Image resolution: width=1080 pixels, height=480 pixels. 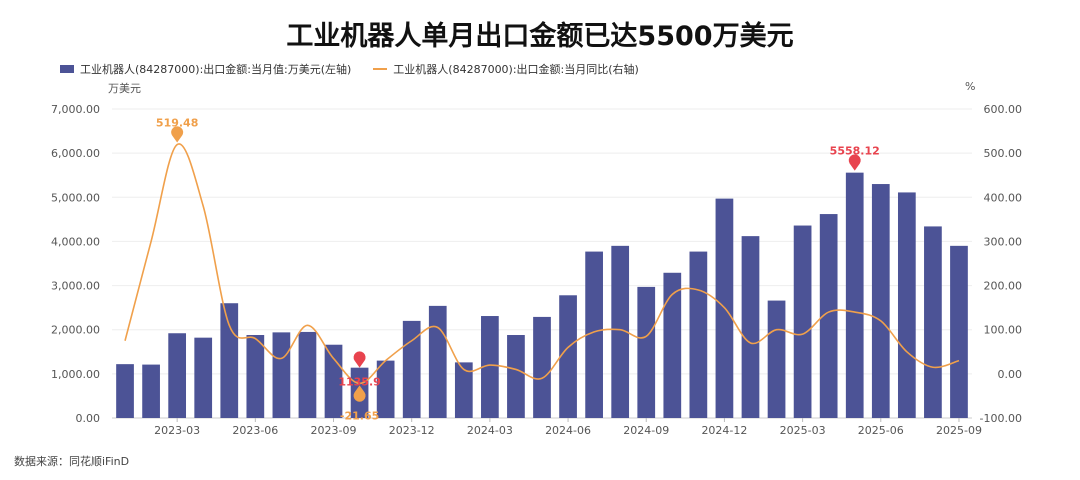 I want to click on y-right-tick-label: 400.00, so click(x=1003, y=197).